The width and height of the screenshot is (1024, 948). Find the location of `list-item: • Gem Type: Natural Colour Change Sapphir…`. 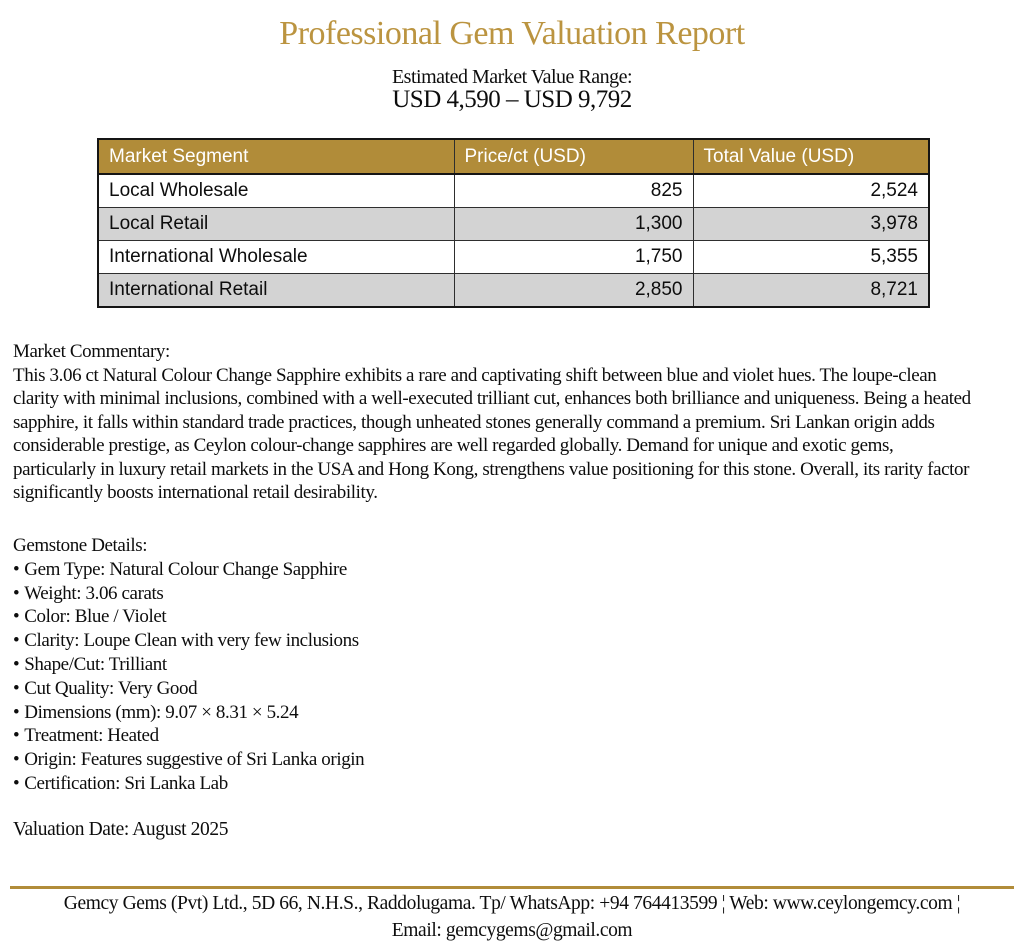

list-item: • Gem Type: Natural Colour Change Sapphir… is located at coordinates (492, 570).